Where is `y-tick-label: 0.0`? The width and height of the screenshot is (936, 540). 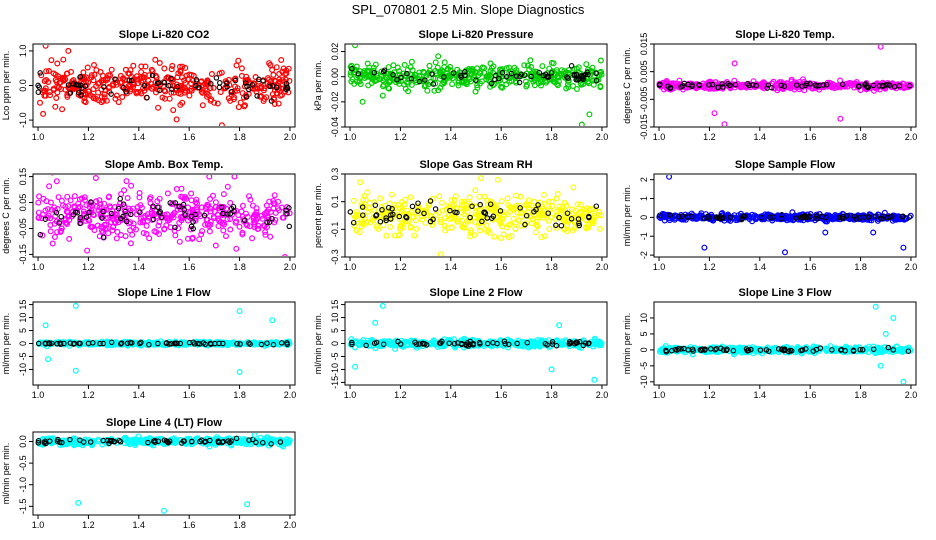
y-tick-label: 0.0 is located at coordinates (23, 441).